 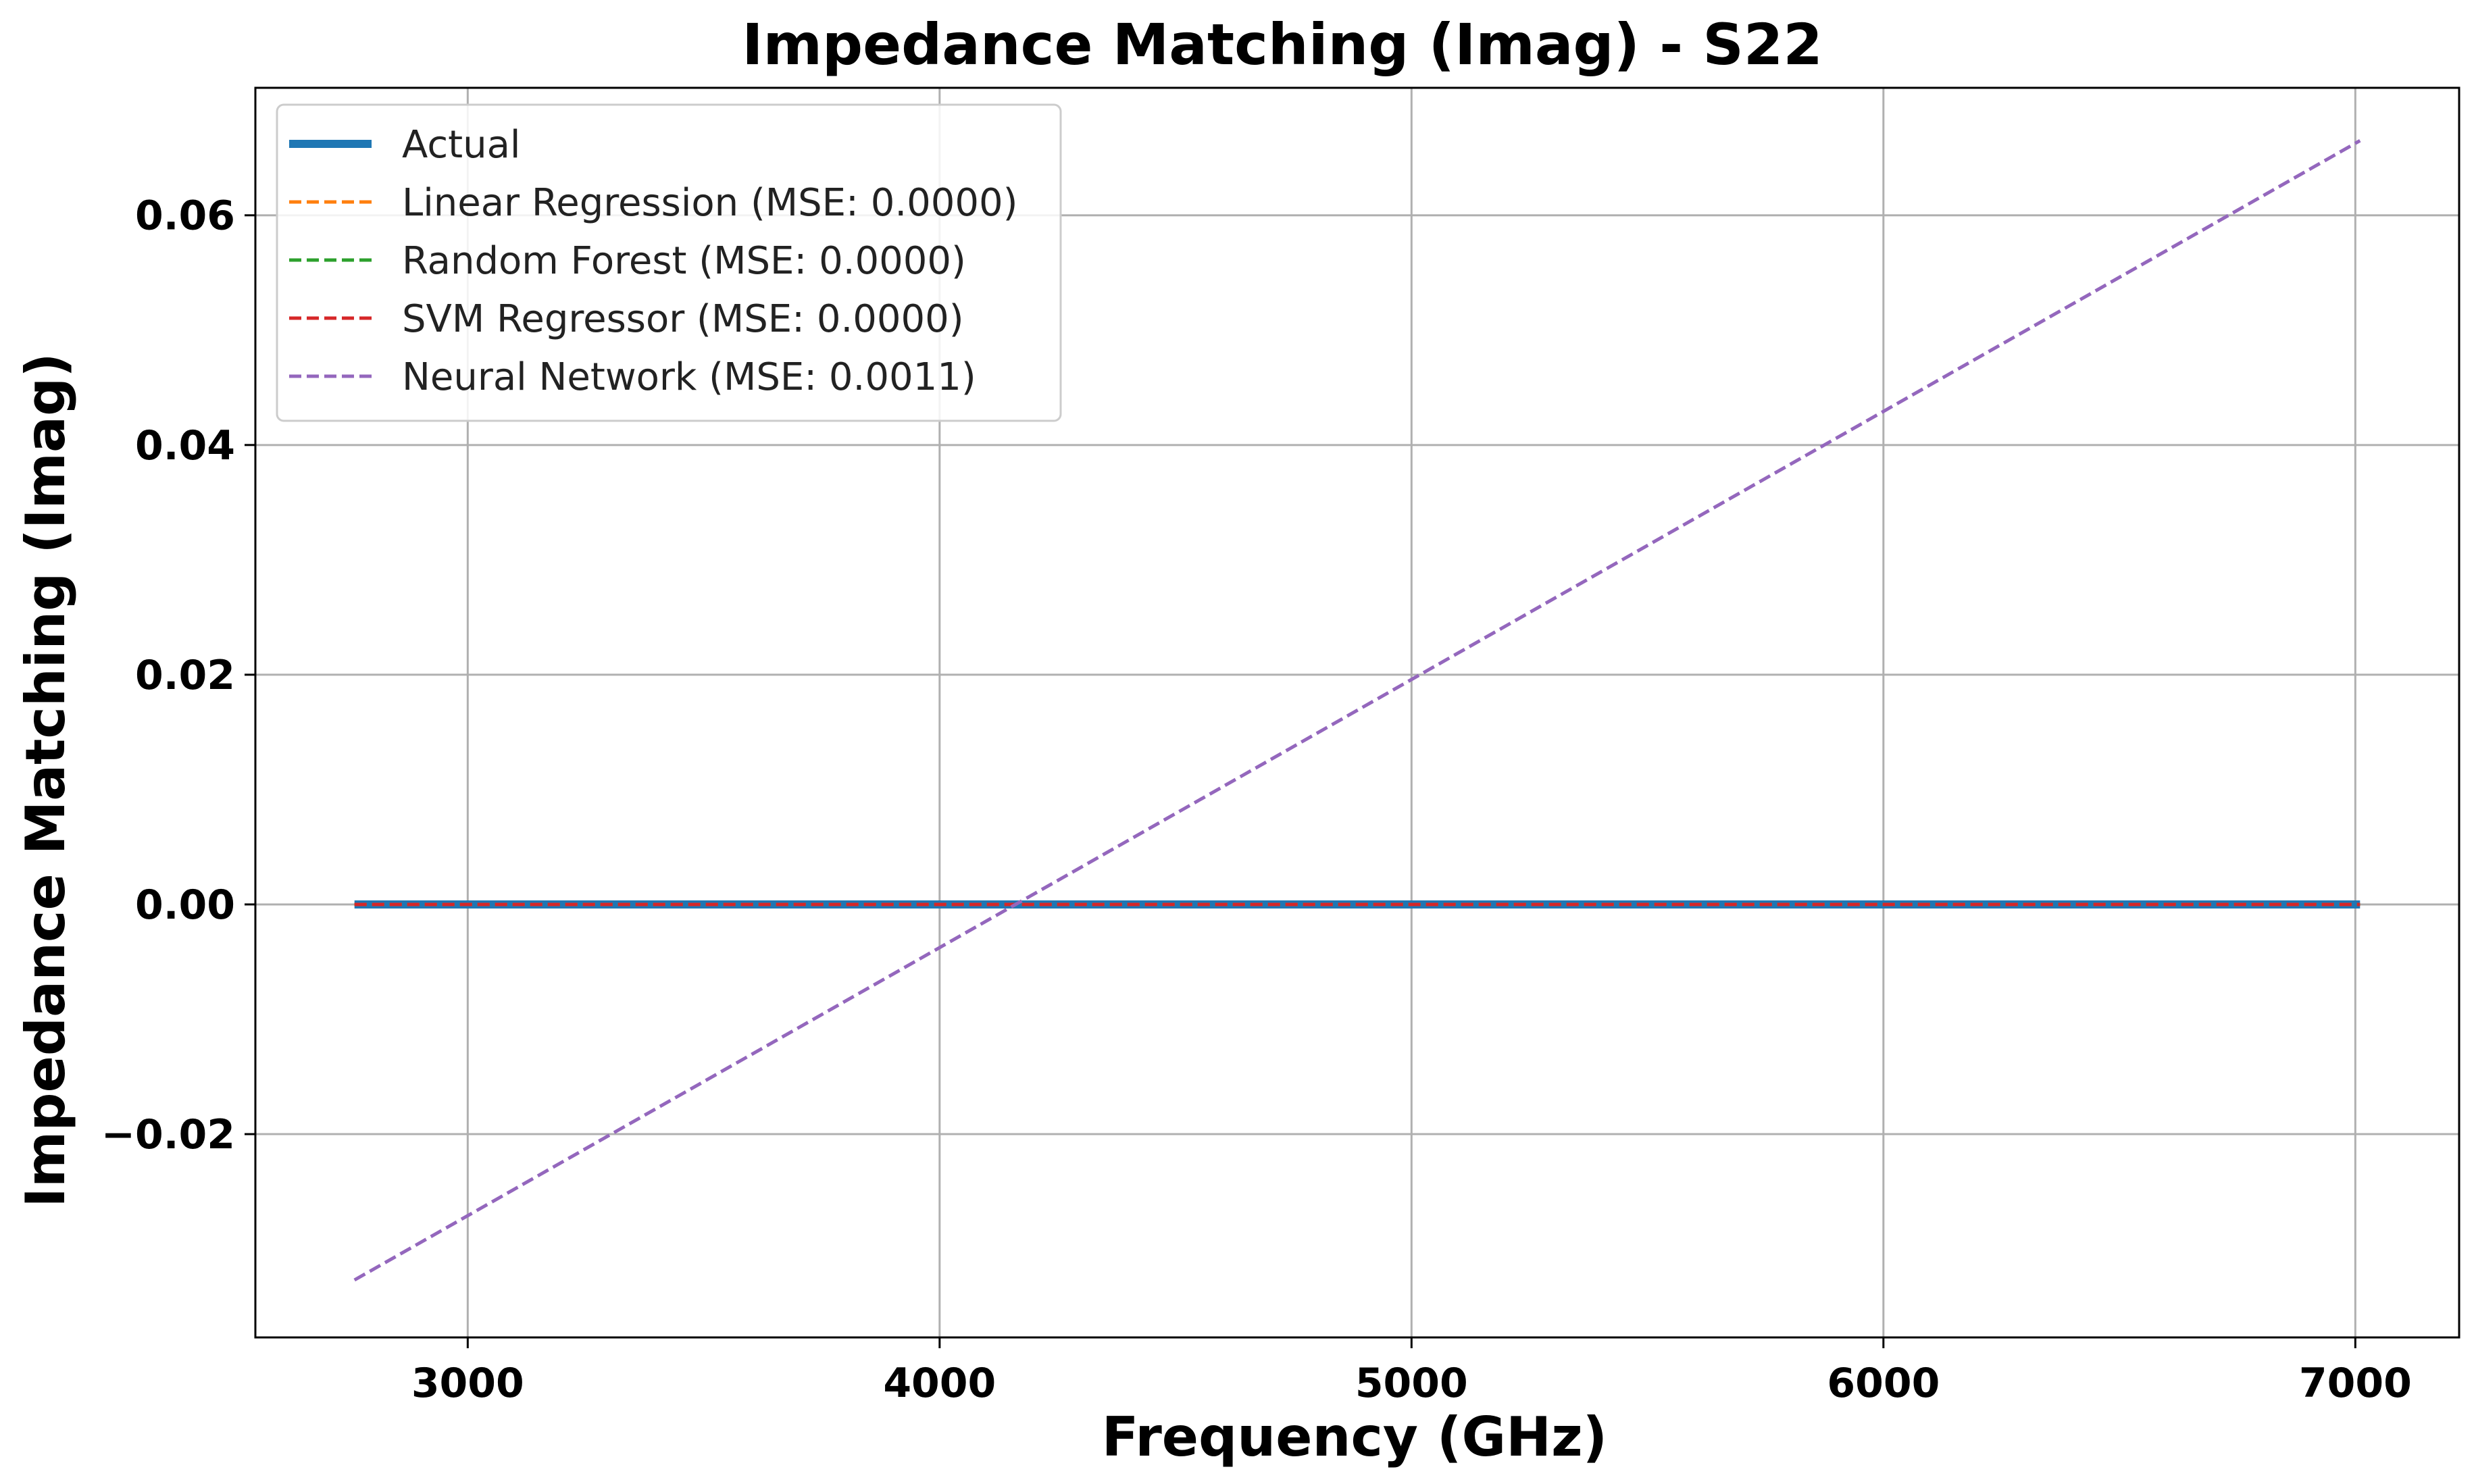 I want to click on x-tick-label: 3000, so click(x=467, y=1383).